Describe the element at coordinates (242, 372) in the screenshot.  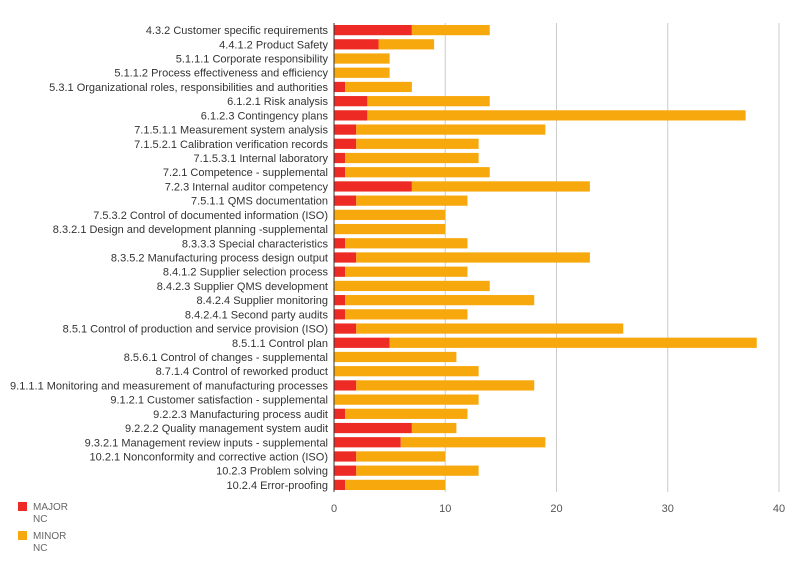
I see `category-label: 8.7.1.4 Control of reworked product` at that location.